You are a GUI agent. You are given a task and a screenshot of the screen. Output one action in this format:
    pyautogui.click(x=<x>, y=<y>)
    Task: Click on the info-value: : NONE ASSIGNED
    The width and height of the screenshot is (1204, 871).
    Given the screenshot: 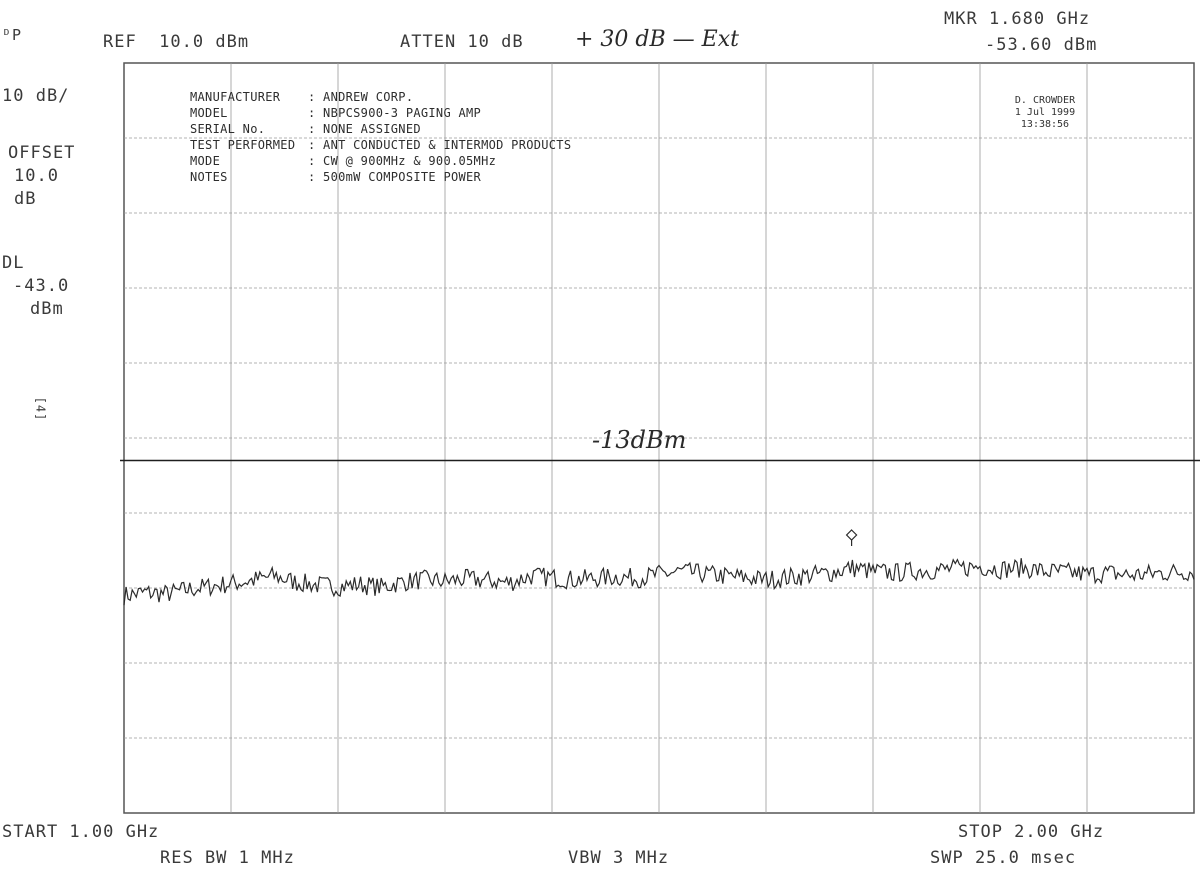 What is the action you would take?
    pyautogui.click(x=364, y=129)
    